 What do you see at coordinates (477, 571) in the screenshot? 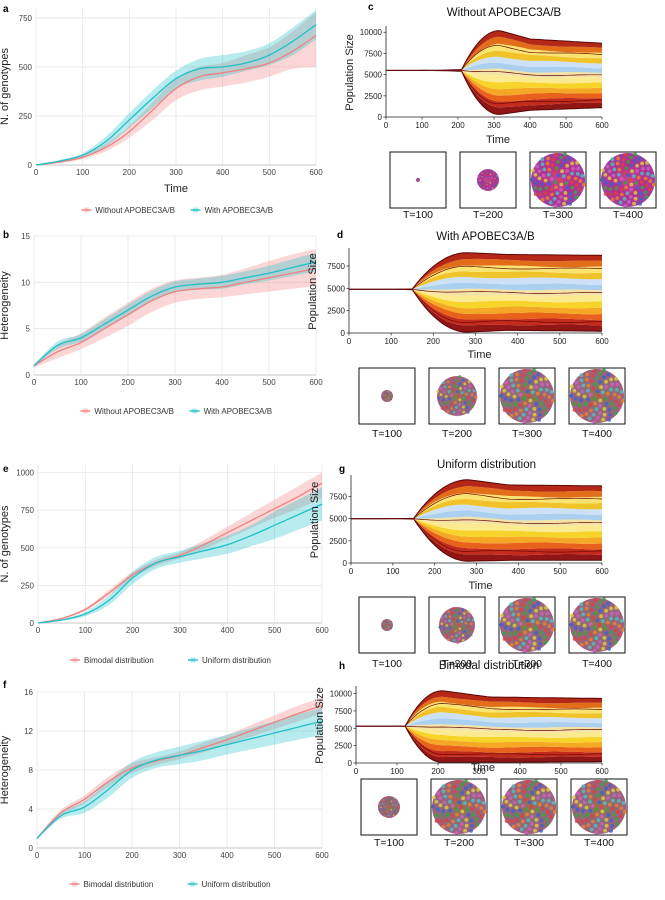
I see `x-tick-label: 300` at bounding box center [477, 571].